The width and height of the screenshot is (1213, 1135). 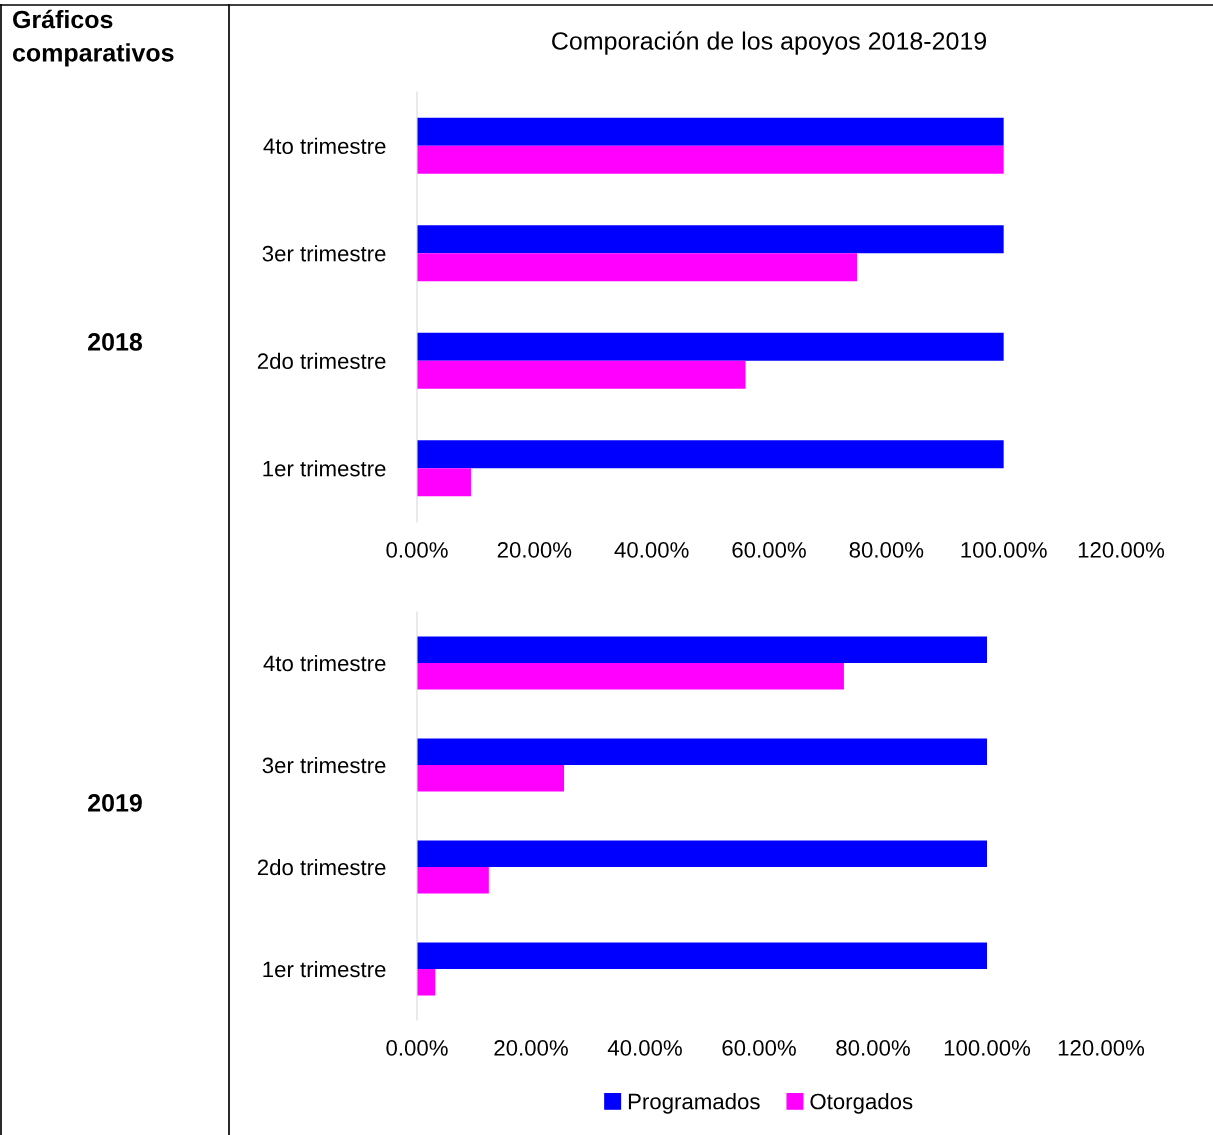 What do you see at coordinates (115, 803) in the screenshot?
I see `text: 2019` at bounding box center [115, 803].